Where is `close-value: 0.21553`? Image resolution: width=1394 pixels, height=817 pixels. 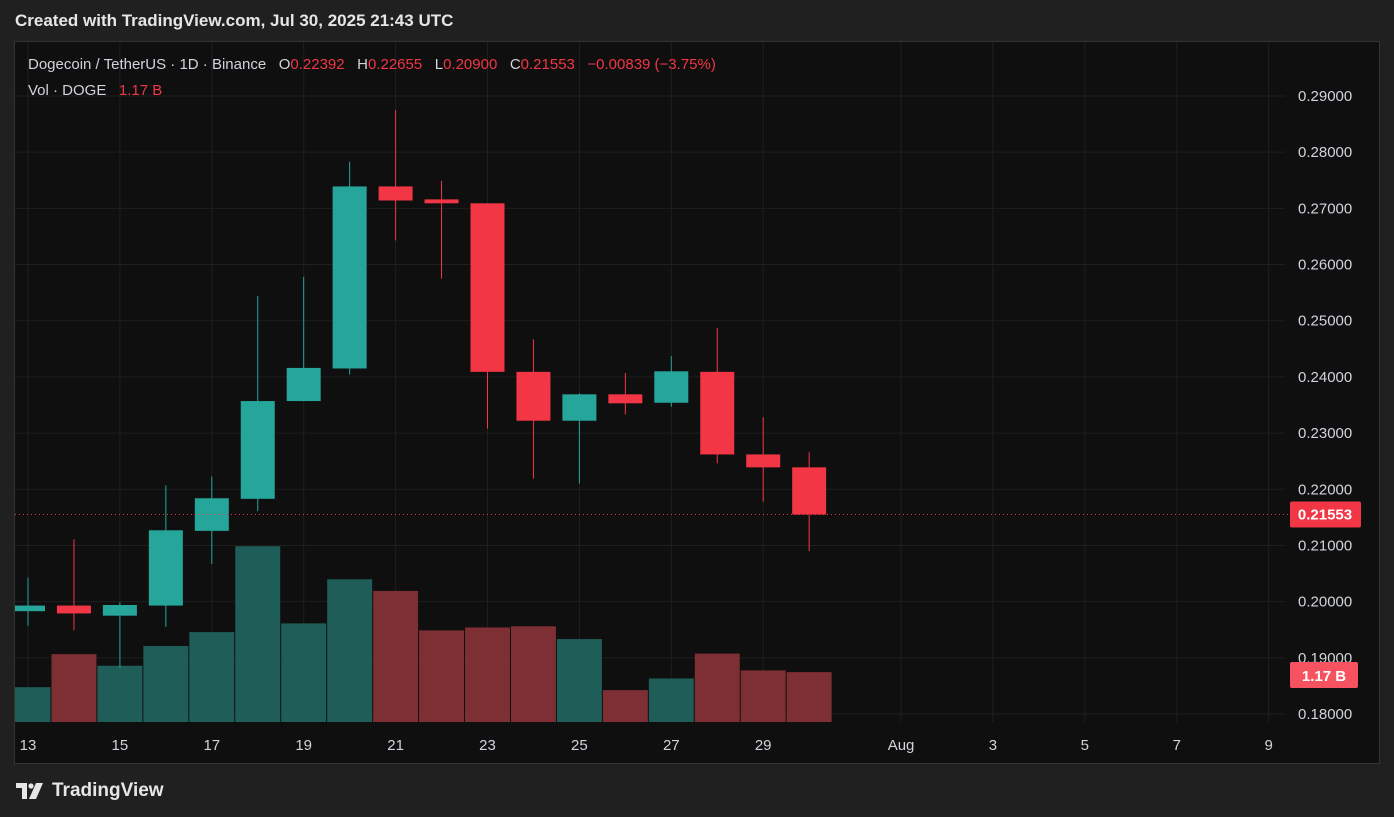
close-value: 0.21553 is located at coordinates (547, 64).